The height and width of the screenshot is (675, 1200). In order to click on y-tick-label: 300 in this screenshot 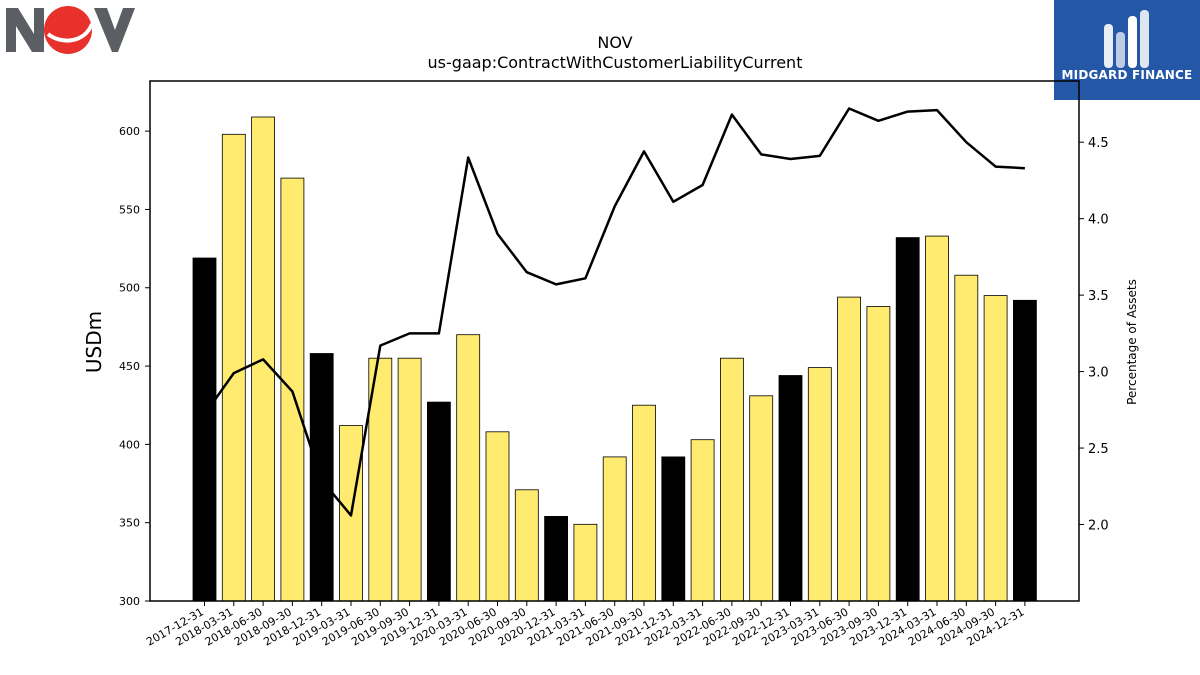, I will do `click(129, 601)`.